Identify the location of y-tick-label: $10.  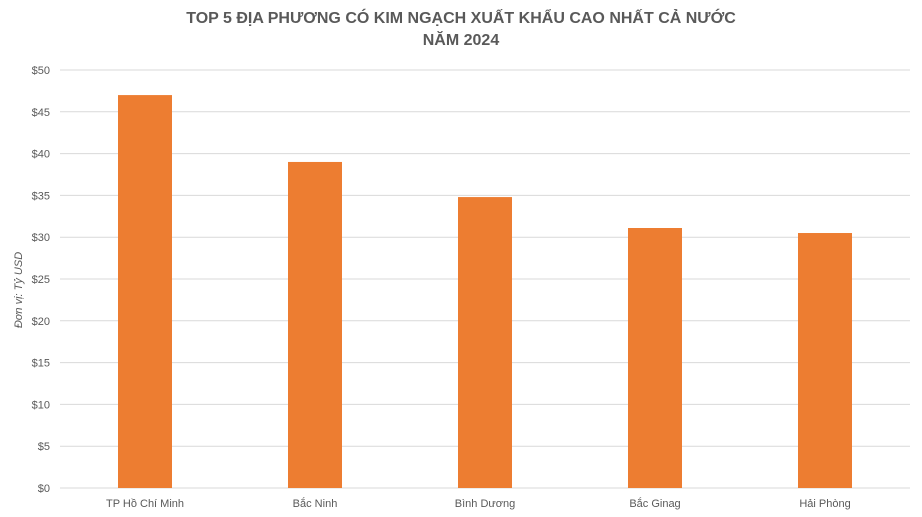
(41, 405).